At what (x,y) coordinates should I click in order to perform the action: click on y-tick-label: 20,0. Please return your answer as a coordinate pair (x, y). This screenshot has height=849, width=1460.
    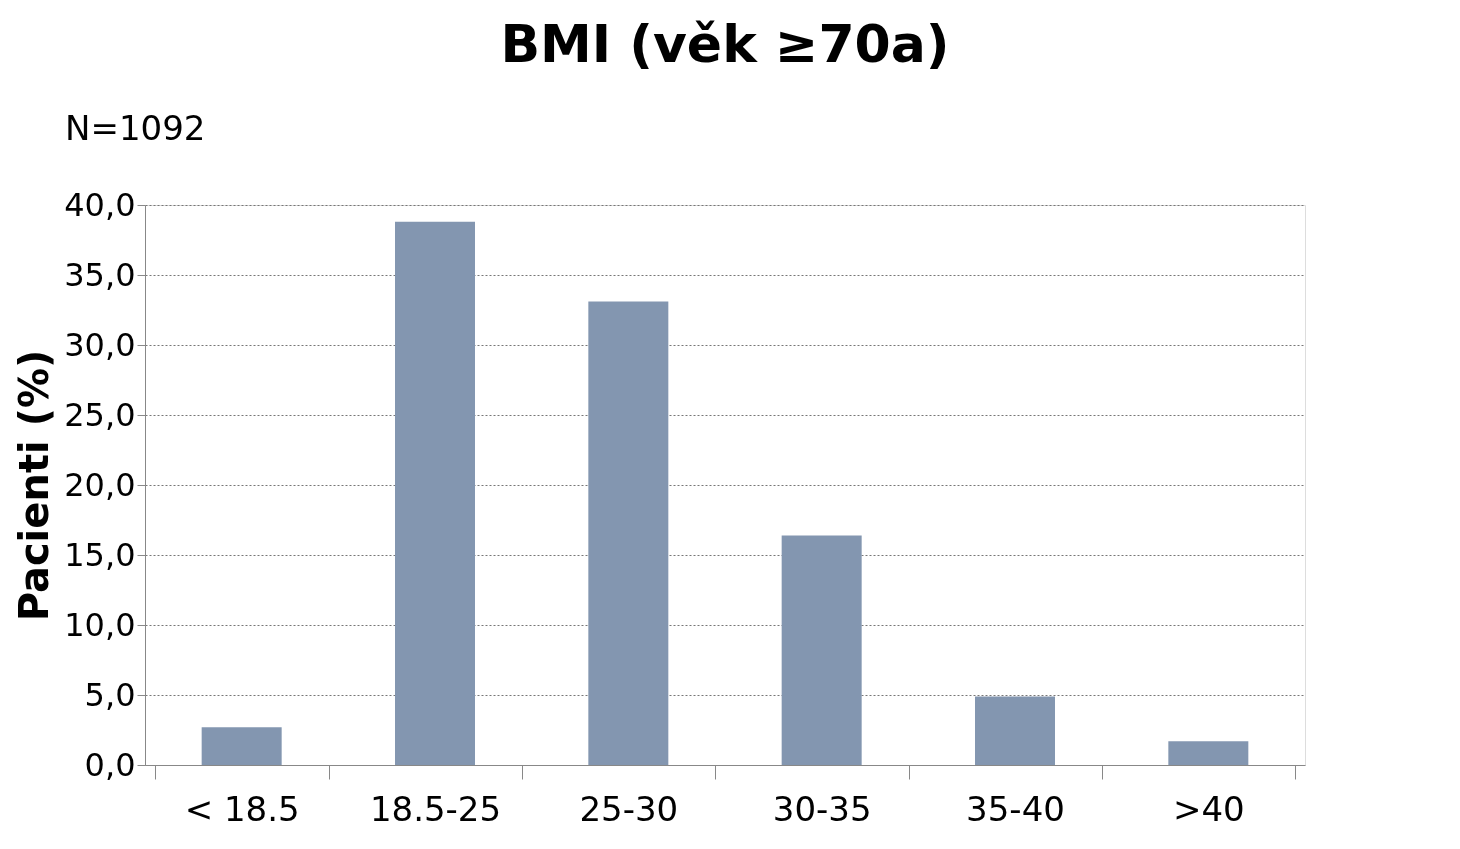
    Looking at the image, I should click on (100, 484).